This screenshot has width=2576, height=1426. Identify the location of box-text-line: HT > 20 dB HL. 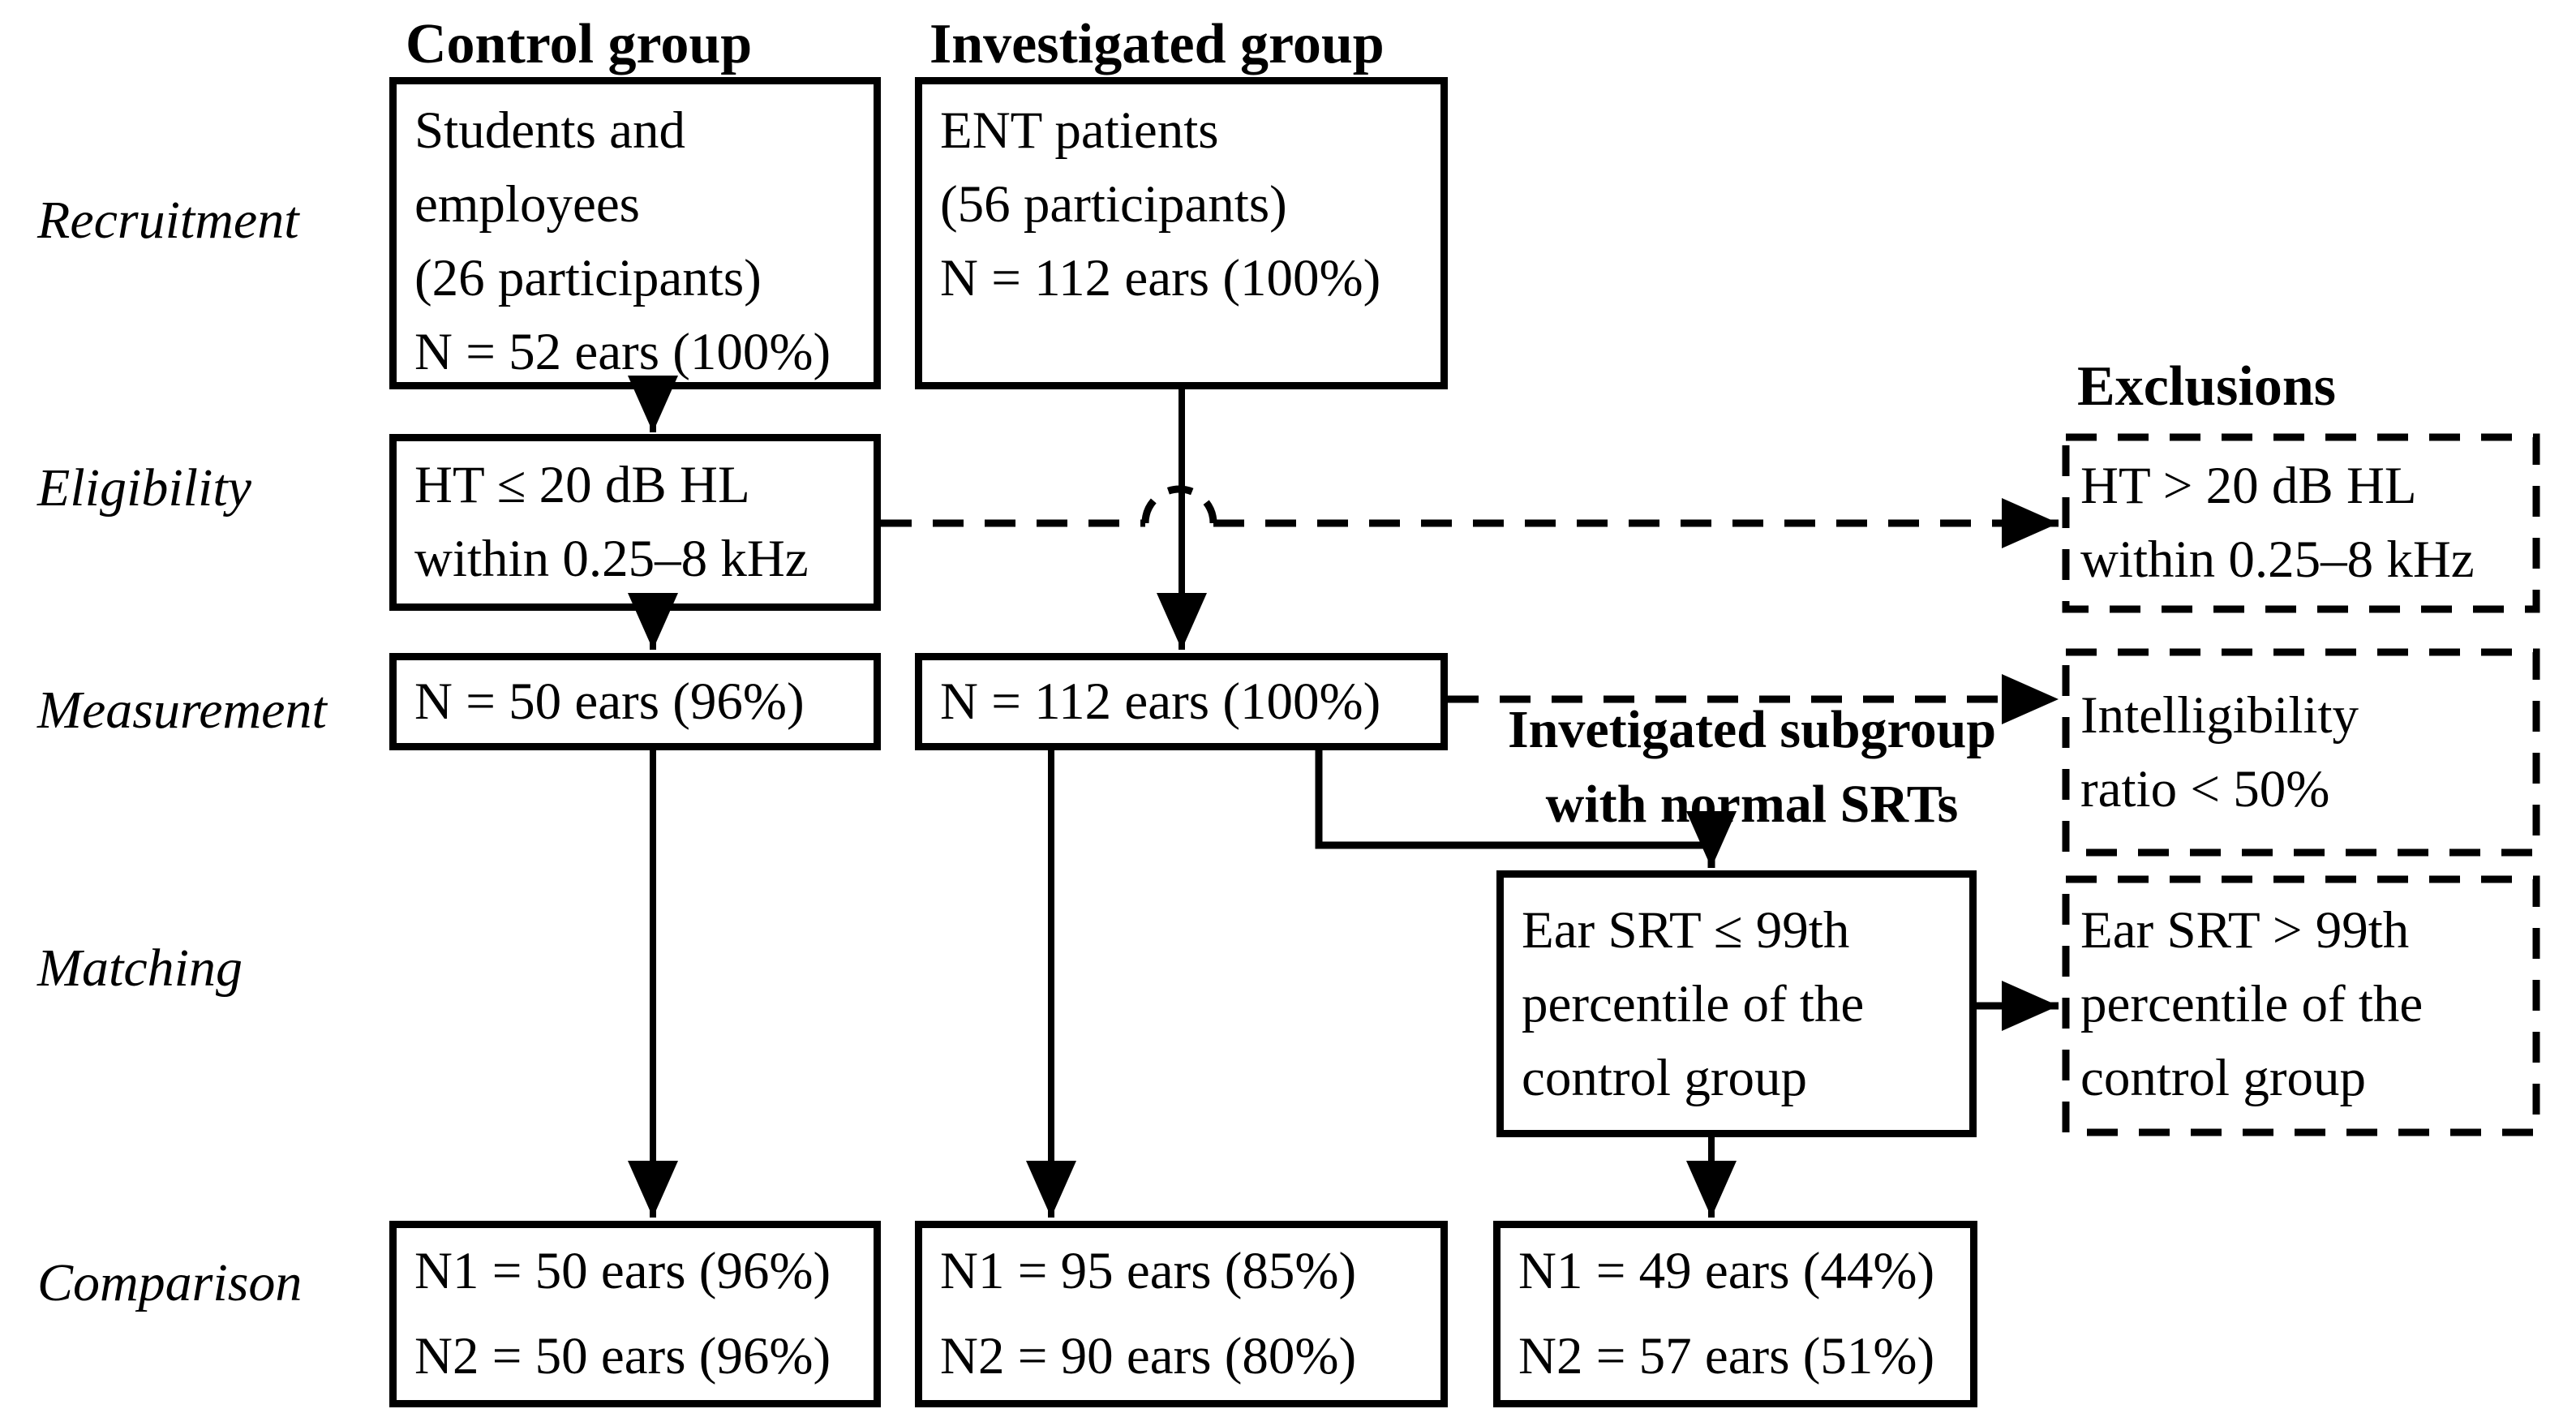
(2248, 486).